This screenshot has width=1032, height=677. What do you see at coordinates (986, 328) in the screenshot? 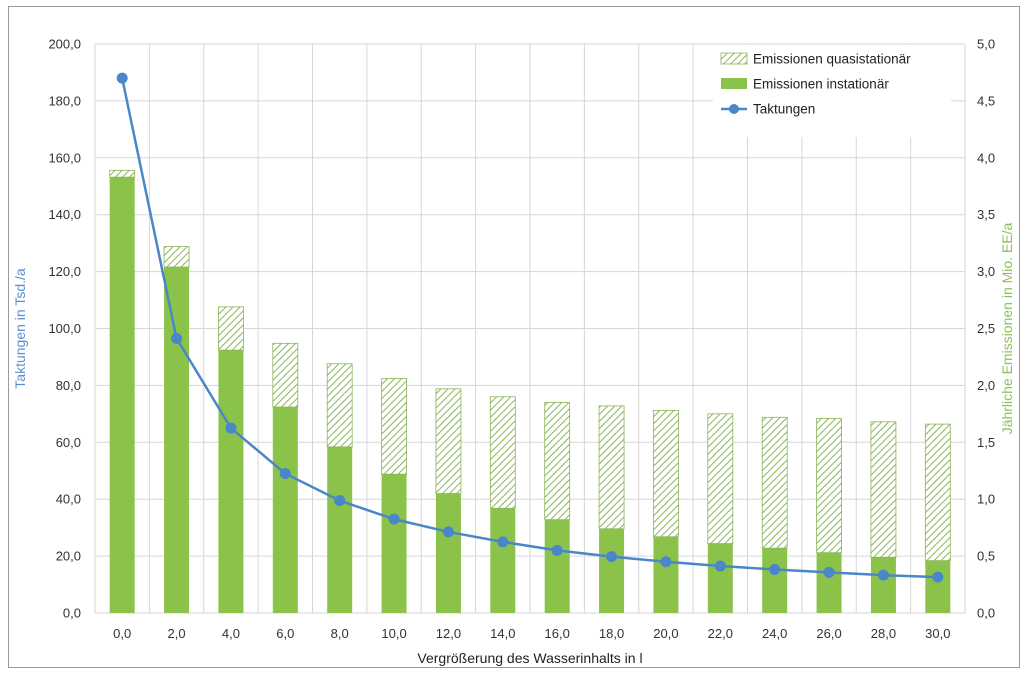
I see `y-right-tick-label: 2,5` at bounding box center [986, 328].